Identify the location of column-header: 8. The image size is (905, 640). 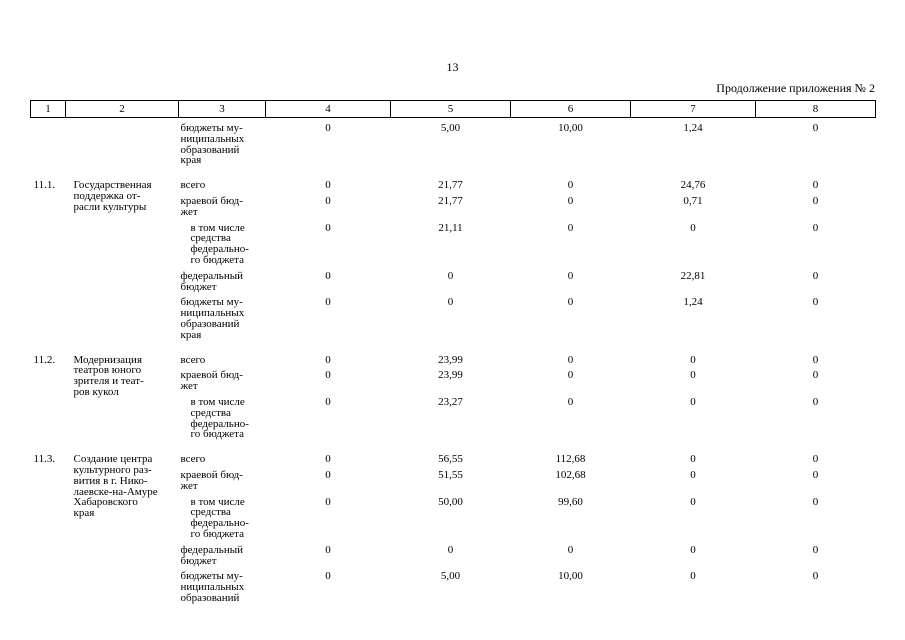
(815, 109).